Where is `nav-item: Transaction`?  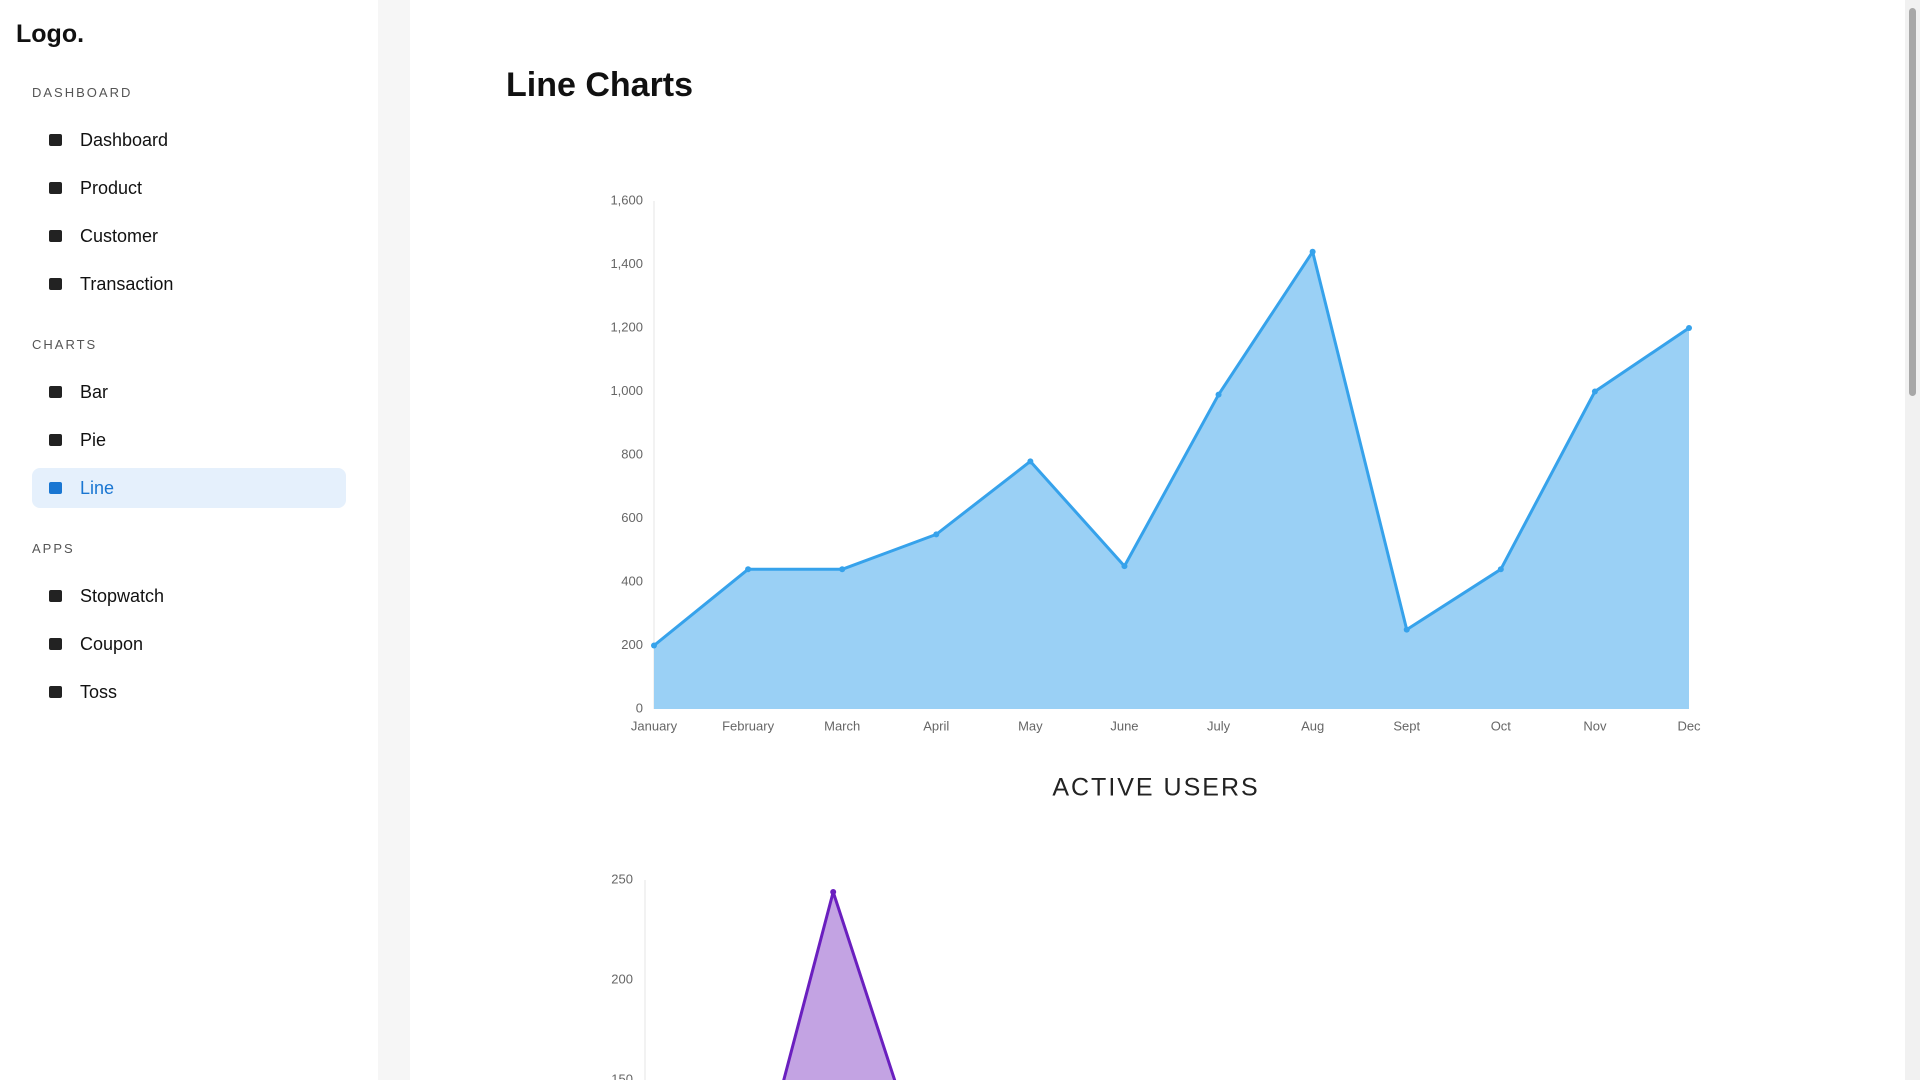
nav-item: Transaction is located at coordinates (189, 284).